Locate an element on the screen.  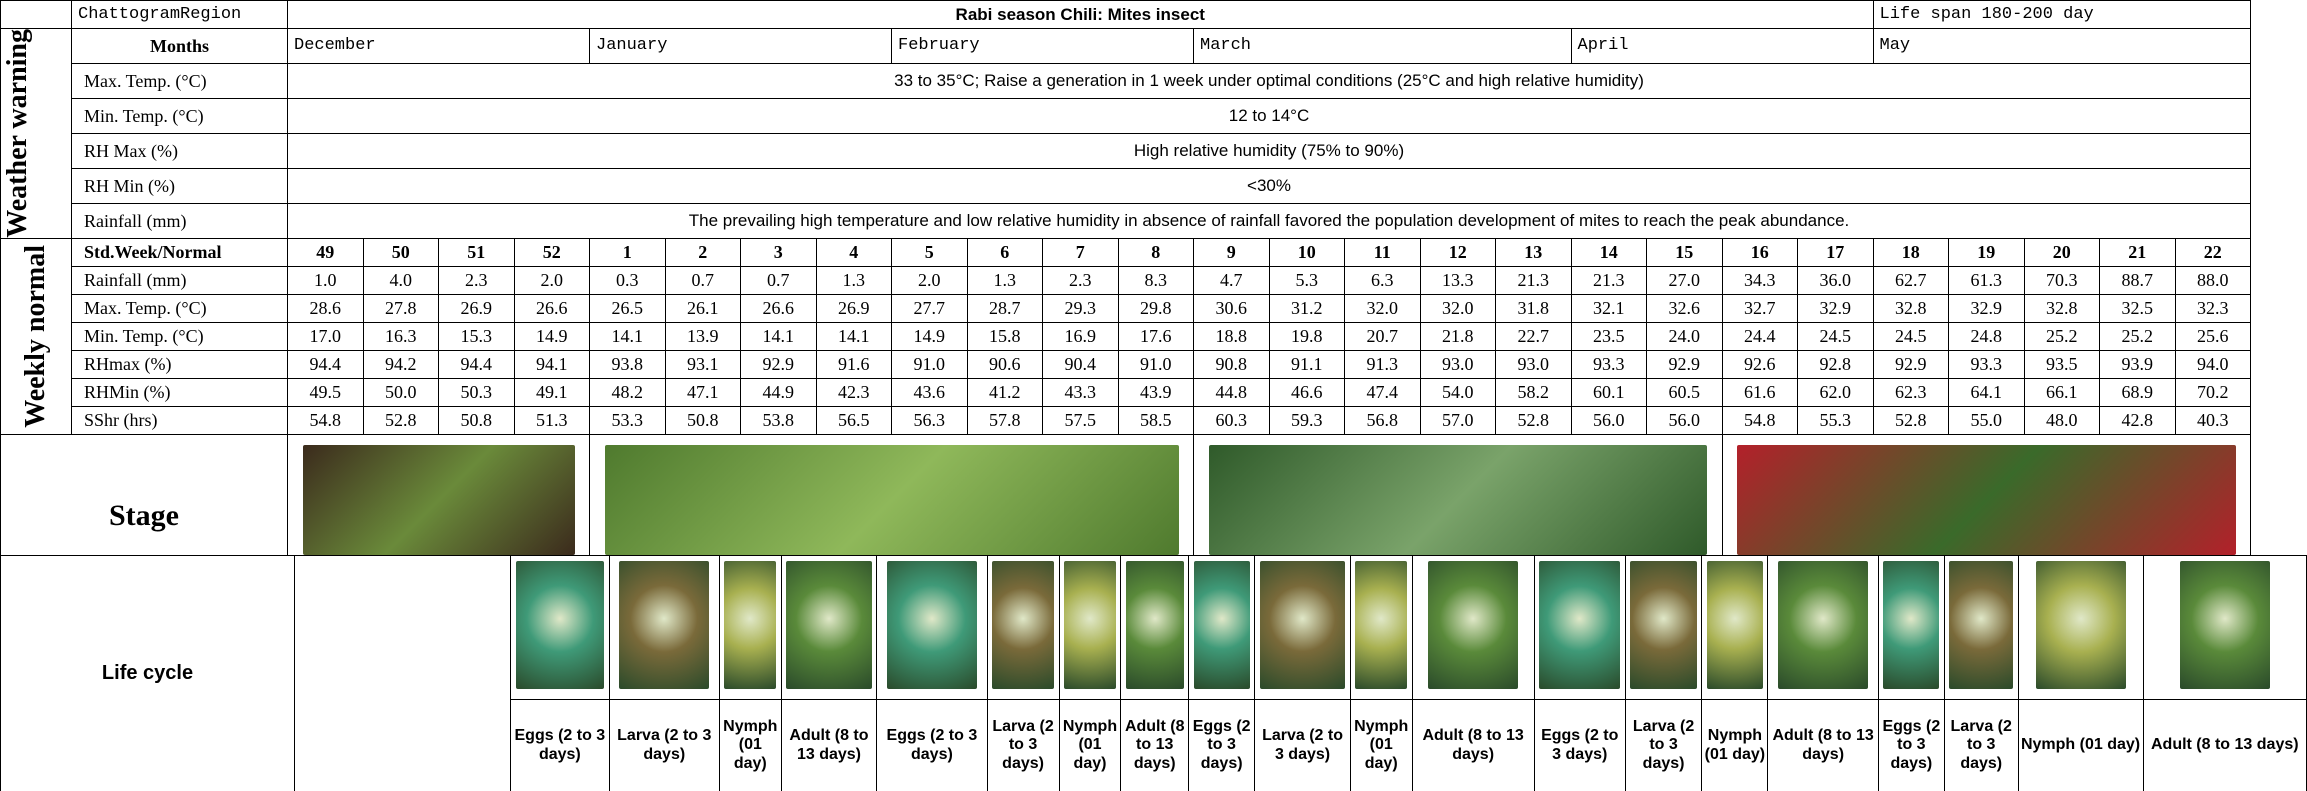
week: 10 is located at coordinates (1306, 252).